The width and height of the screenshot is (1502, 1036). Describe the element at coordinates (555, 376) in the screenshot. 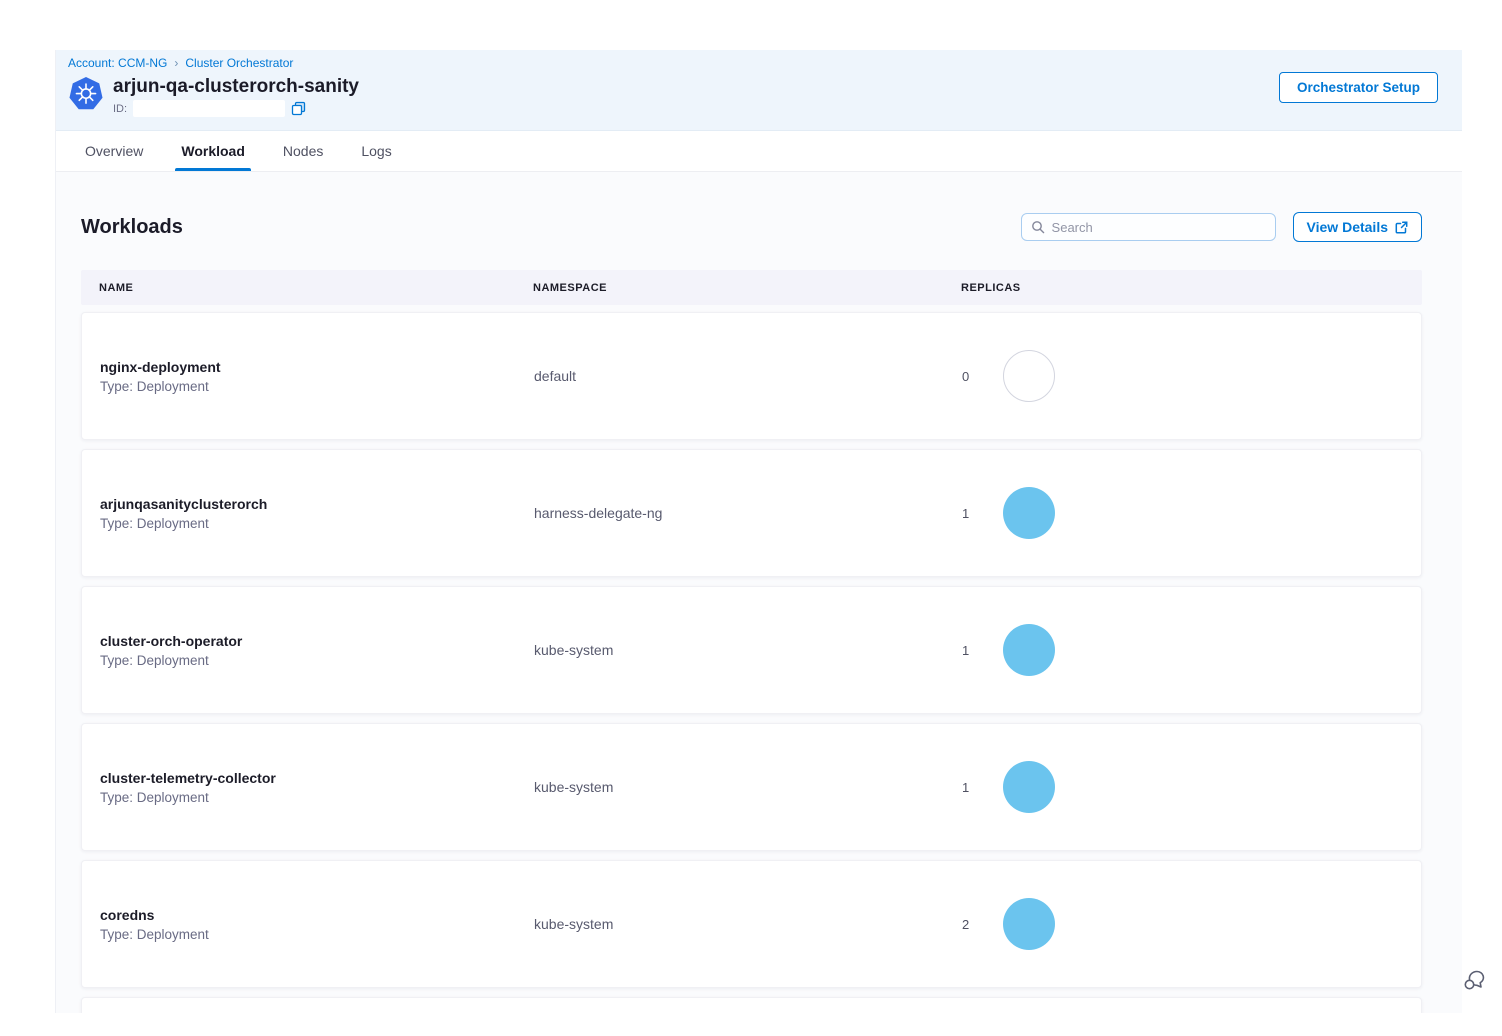

I see `workload-namespace: default` at that location.